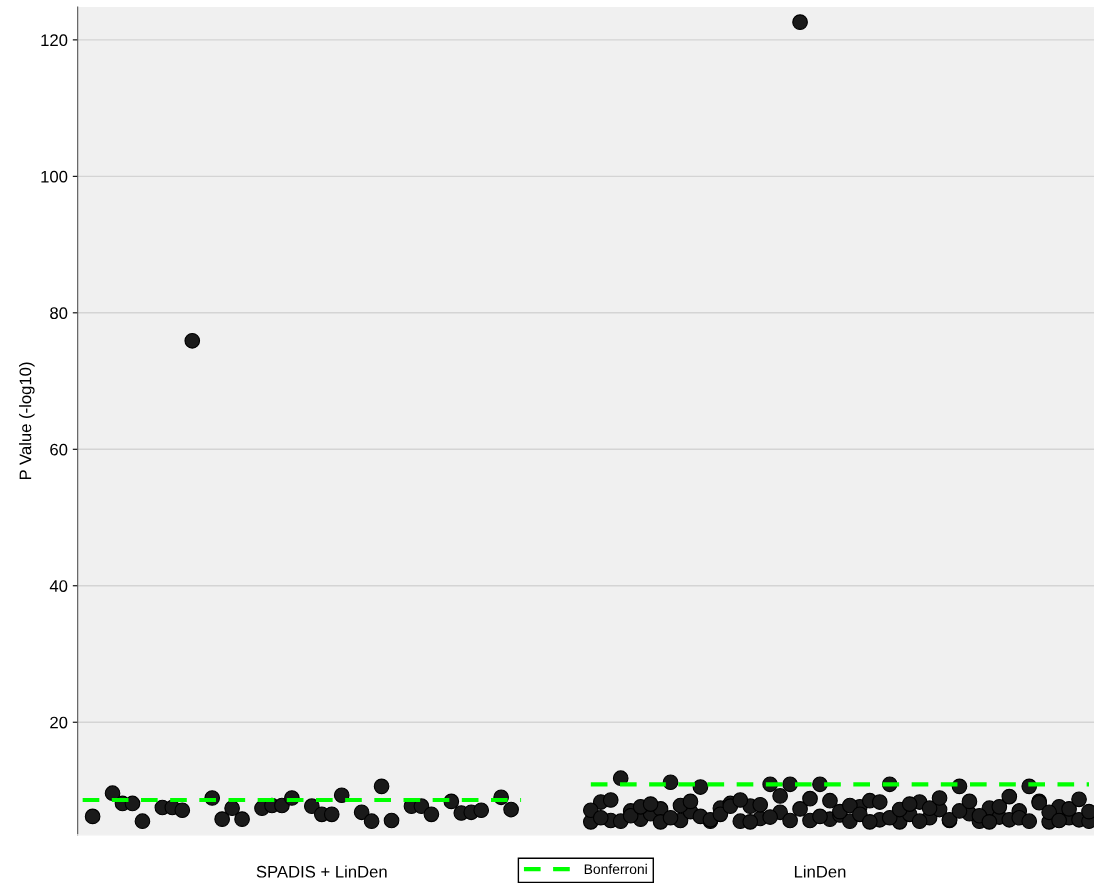  I want to click on legend-label: Bonferroni, so click(615, 869).